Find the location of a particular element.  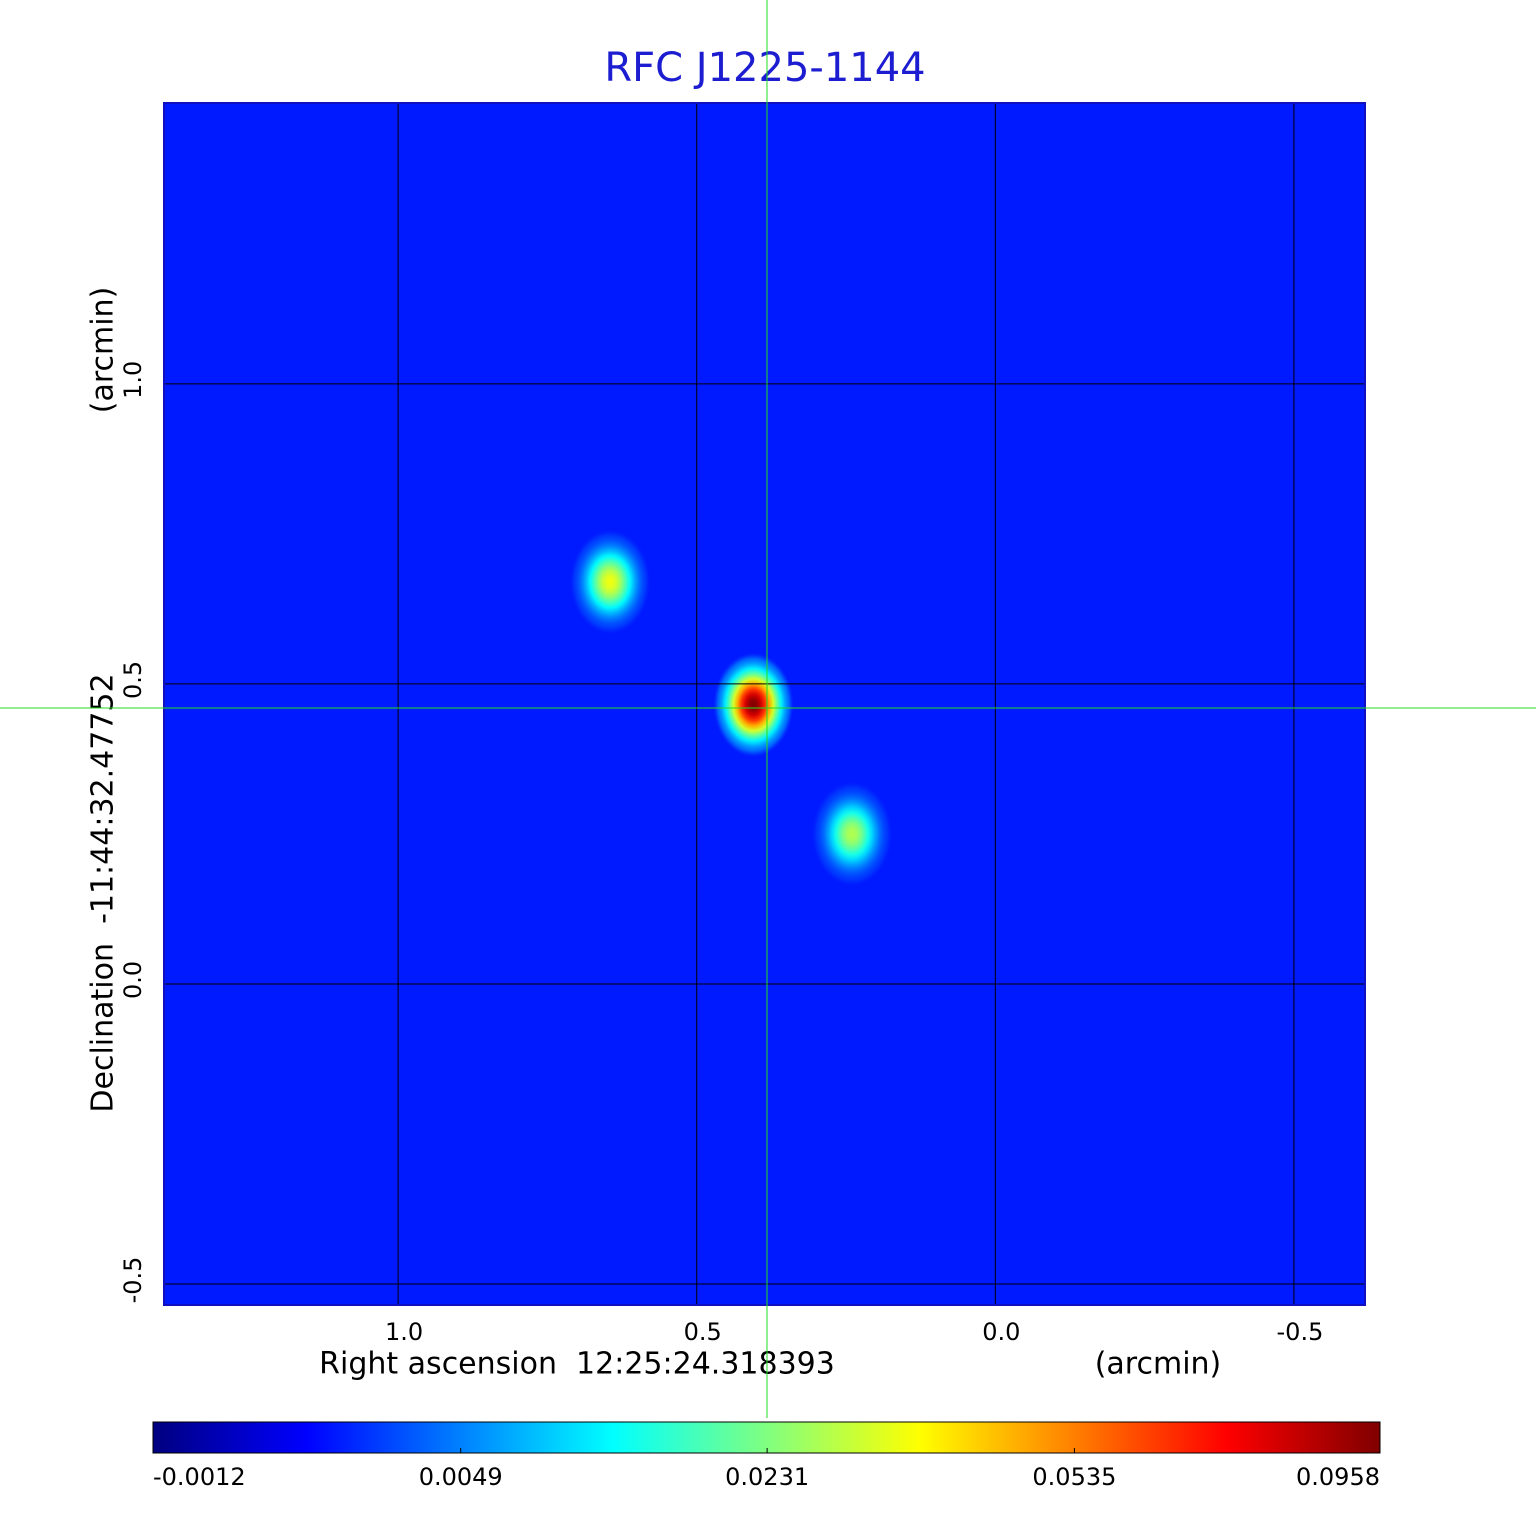

colorbar-tick-label: 0.0231 is located at coordinates (767, 1477).